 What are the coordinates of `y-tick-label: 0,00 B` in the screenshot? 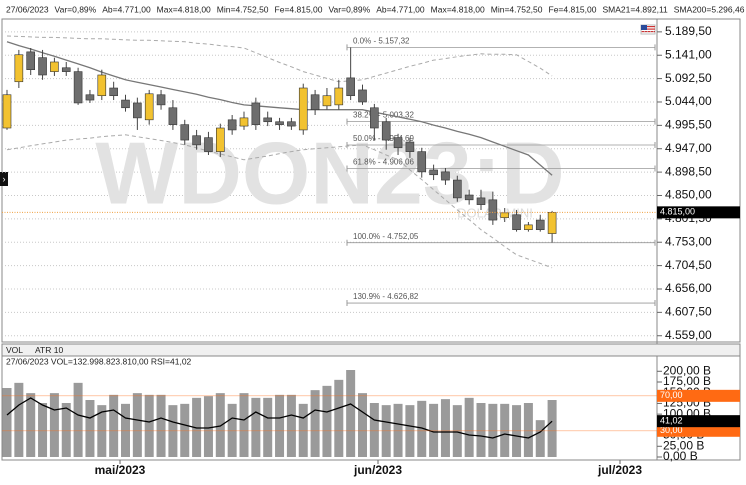 It's located at (680, 456).